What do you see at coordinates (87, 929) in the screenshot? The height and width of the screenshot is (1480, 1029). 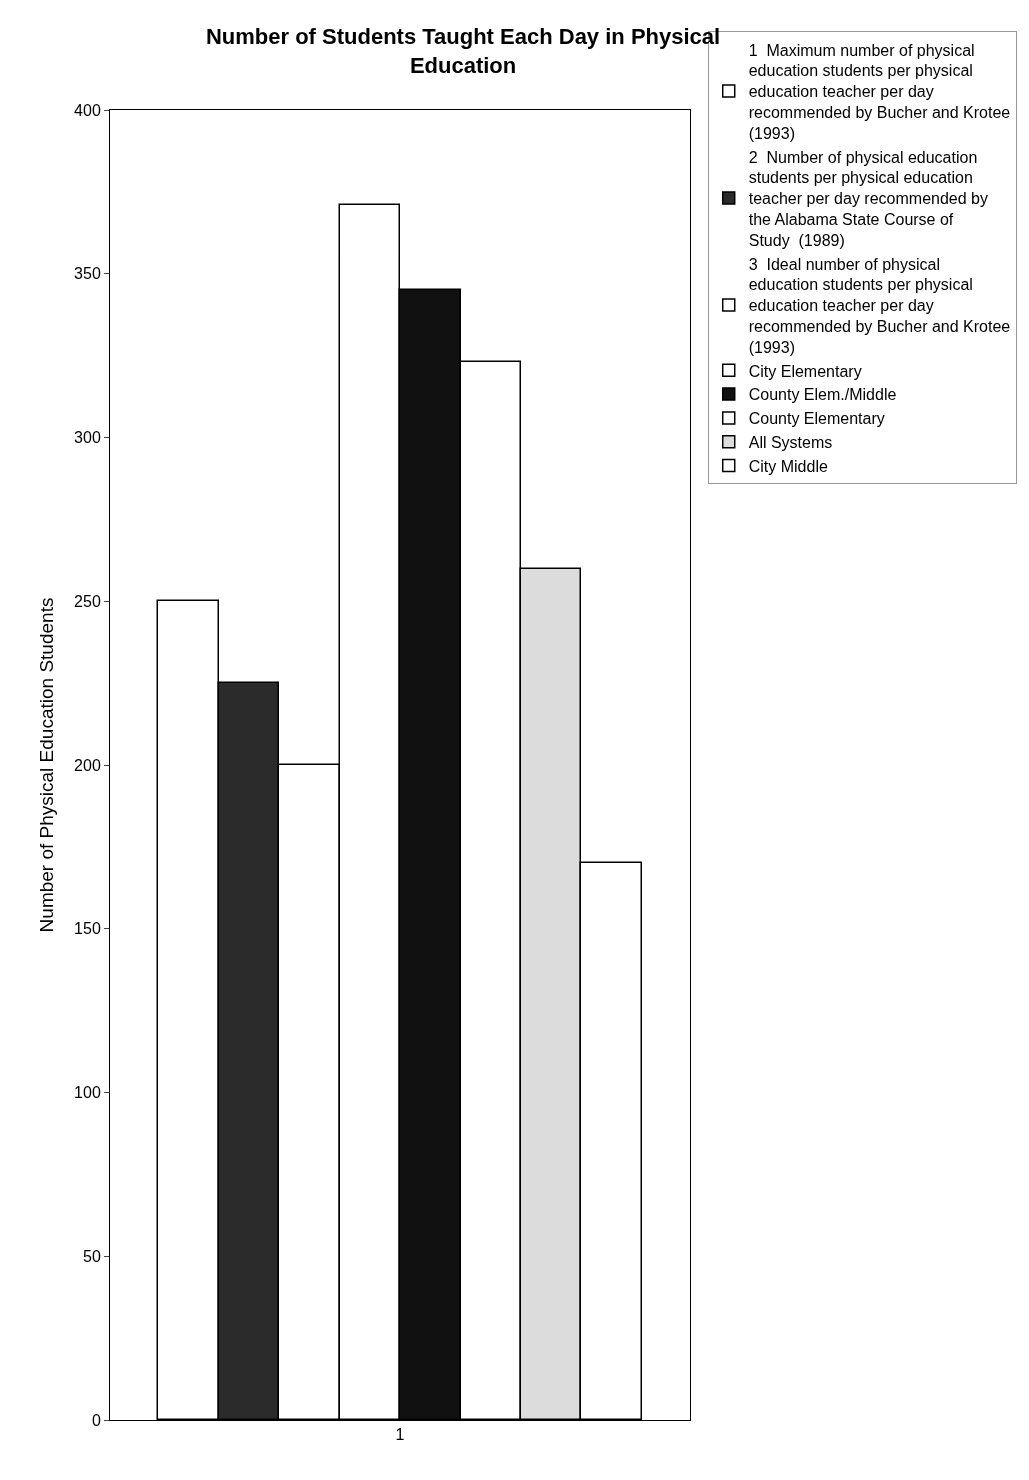 I see `y-tick-label: 150` at bounding box center [87, 929].